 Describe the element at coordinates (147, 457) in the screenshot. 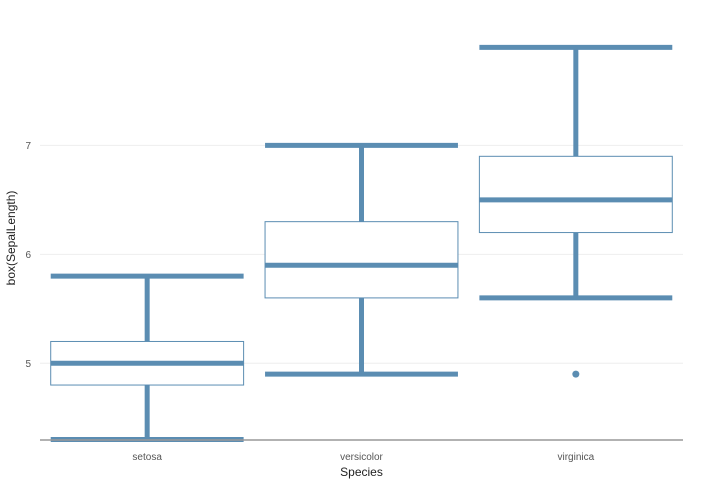

I see `x-tick-label: setosa` at that location.